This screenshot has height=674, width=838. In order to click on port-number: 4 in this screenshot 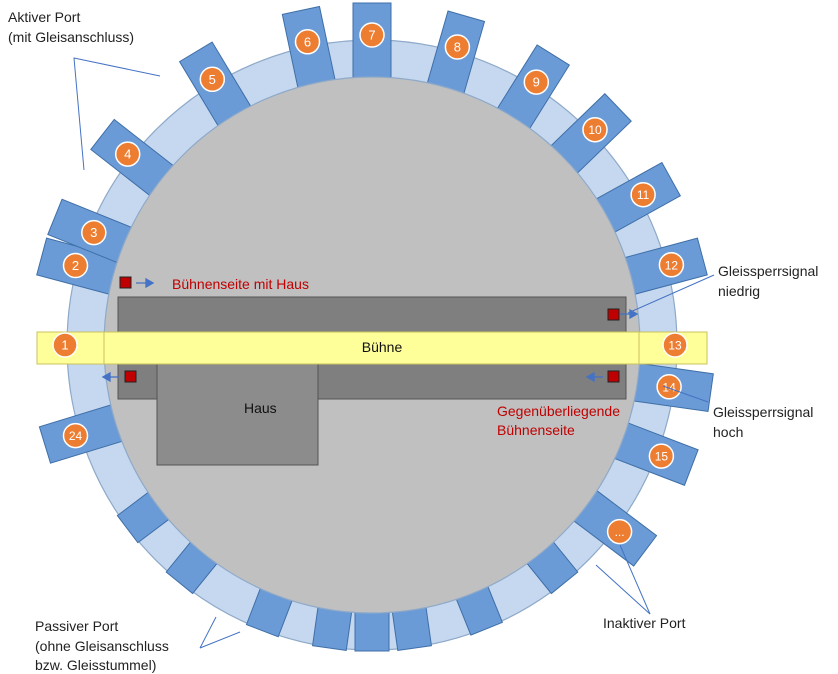, I will do `click(127, 154)`.